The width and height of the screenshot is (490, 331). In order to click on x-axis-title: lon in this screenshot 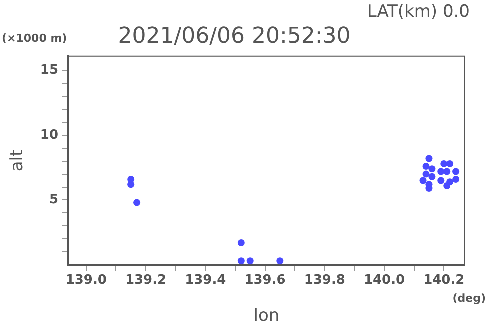, I will do `click(267, 316)`.